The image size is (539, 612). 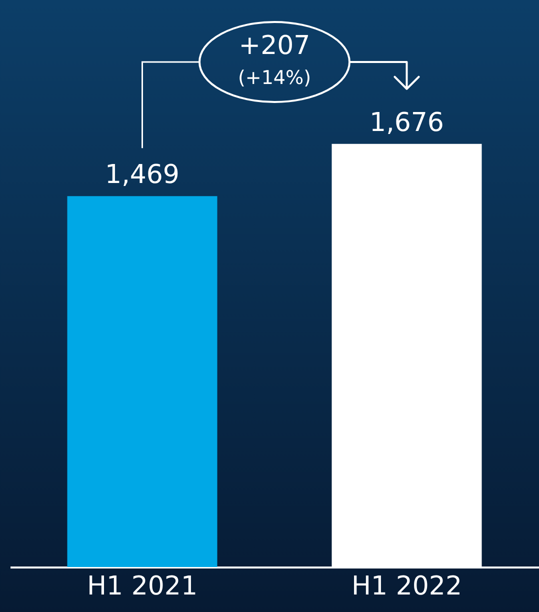 I want to click on x-tick-label: H1 2021, so click(x=142, y=587).